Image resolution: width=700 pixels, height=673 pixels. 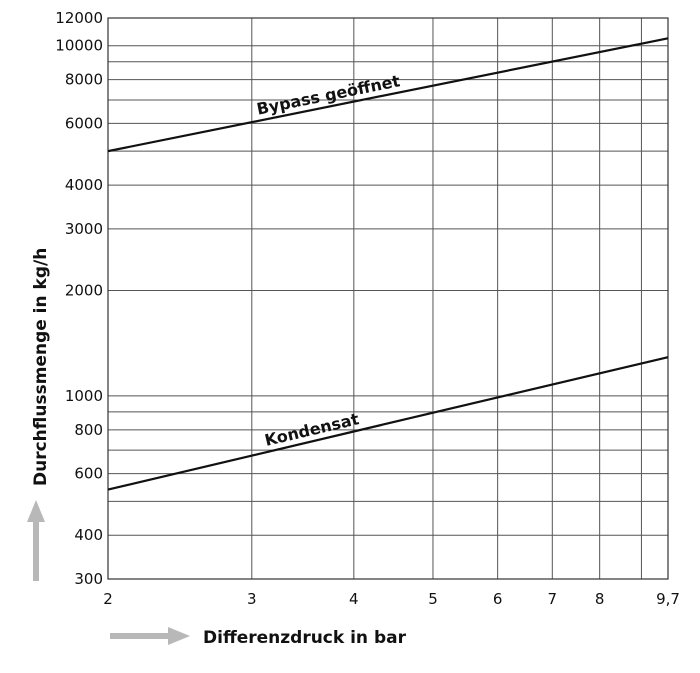 What do you see at coordinates (252, 599) in the screenshot?
I see `x-tick-label: 3` at bounding box center [252, 599].